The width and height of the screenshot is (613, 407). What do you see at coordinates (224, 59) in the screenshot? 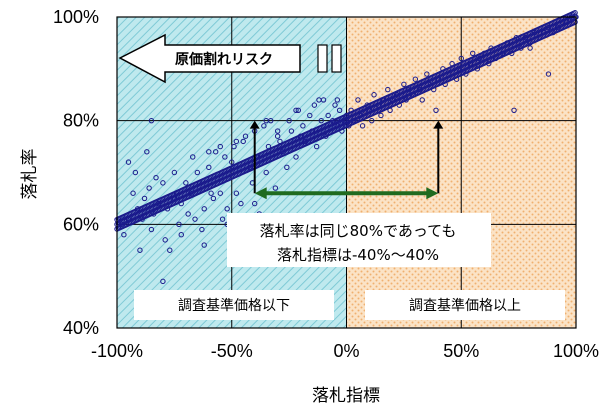
I see `risk-arrow-label: 原価割れリスク` at bounding box center [224, 59].